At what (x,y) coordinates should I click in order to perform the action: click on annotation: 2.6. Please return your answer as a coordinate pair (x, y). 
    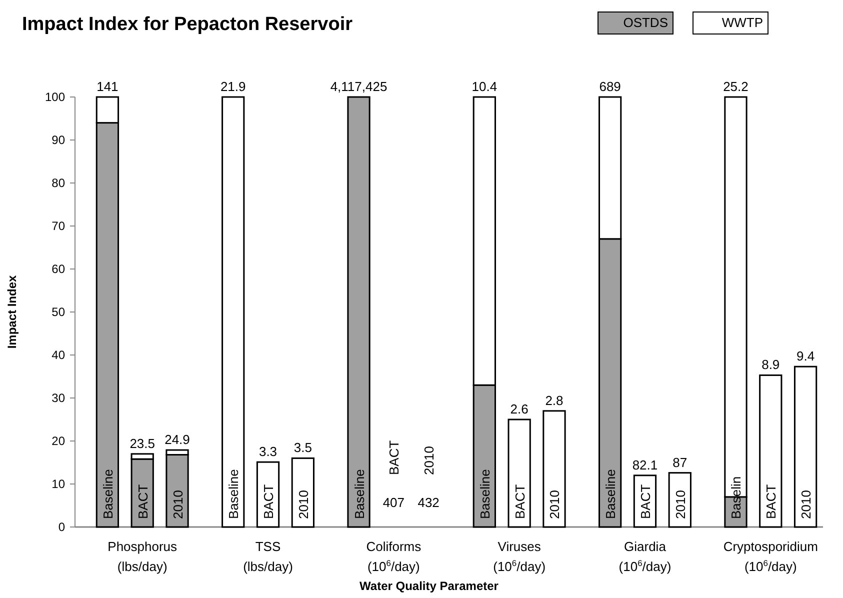
    Looking at the image, I should click on (519, 409).